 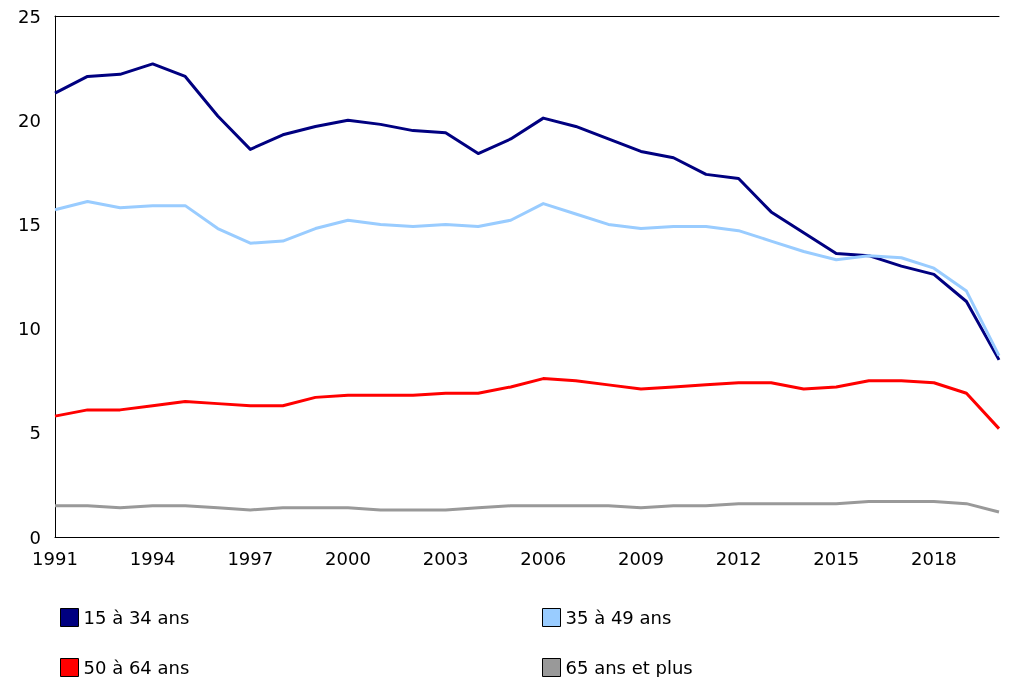 What do you see at coordinates (836, 558) in the screenshot?
I see `x-tick-label: 2015` at bounding box center [836, 558].